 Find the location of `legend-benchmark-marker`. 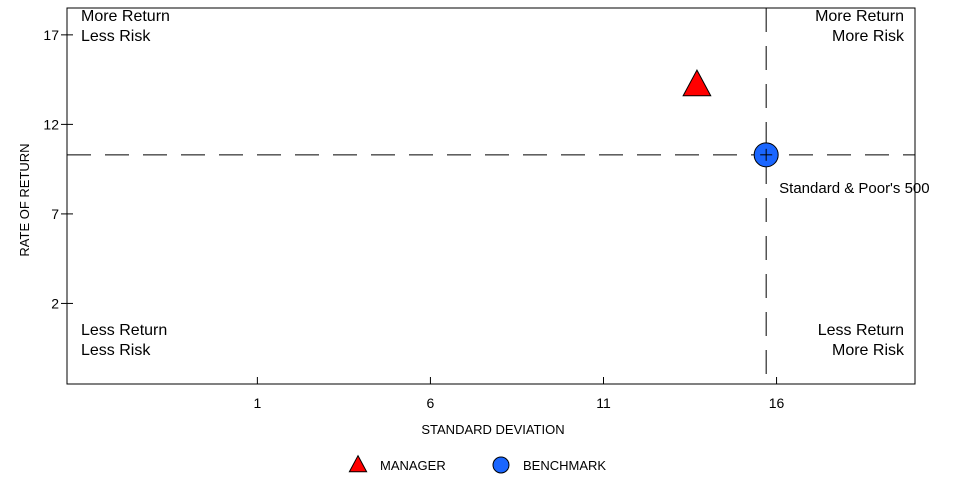

legend-benchmark-marker is located at coordinates (501, 465).